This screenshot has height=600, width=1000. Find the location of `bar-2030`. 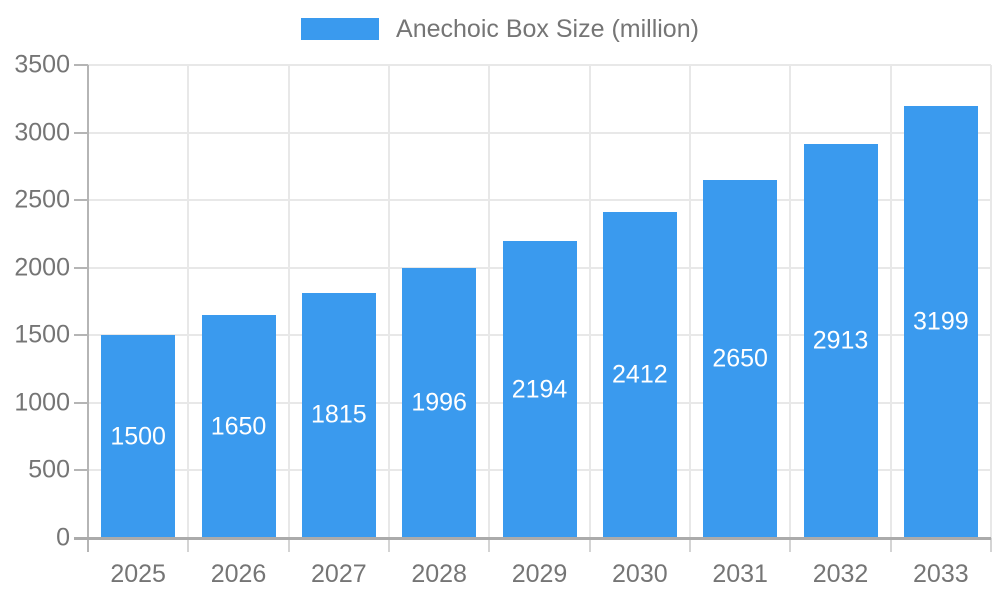

bar-2030 is located at coordinates (639, 375).